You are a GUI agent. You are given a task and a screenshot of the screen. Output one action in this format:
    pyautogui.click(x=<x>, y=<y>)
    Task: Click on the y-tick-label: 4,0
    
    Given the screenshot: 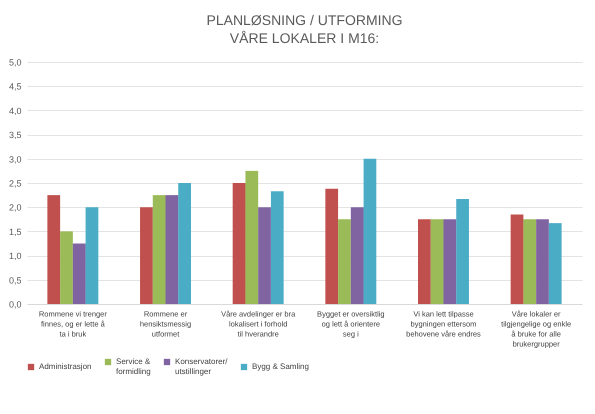 What is the action you would take?
    pyautogui.click(x=15, y=111)
    